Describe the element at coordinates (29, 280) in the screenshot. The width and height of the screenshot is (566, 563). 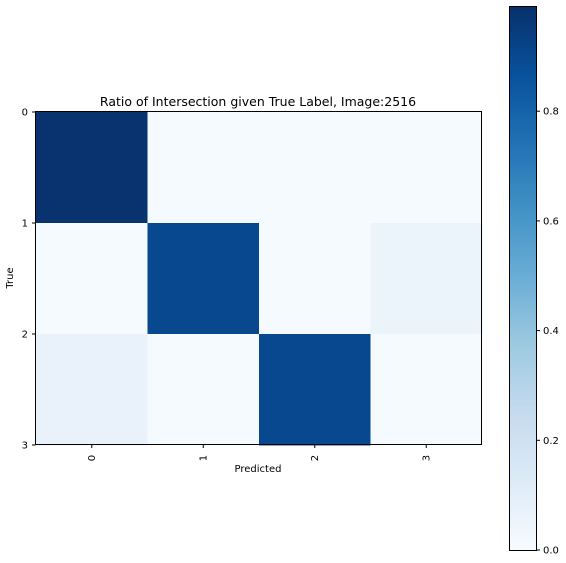
I see `y-axis-ticks: 0 1 2 3` at that location.